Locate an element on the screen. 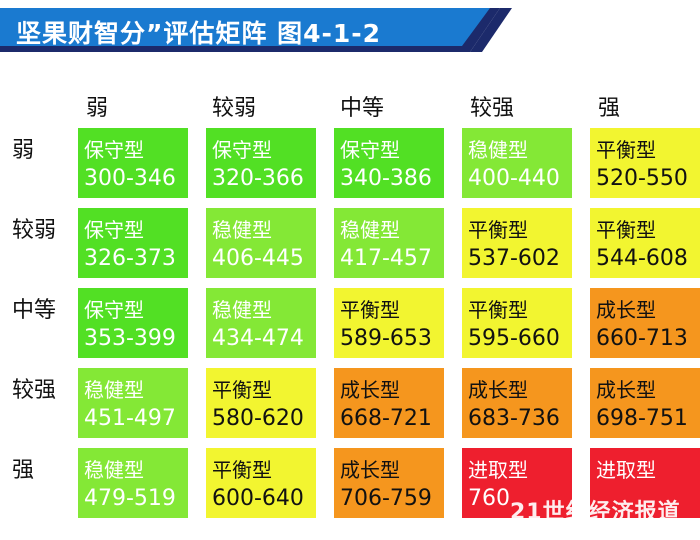  matrix-cell: 平衡型 544-608 is located at coordinates (645, 243).